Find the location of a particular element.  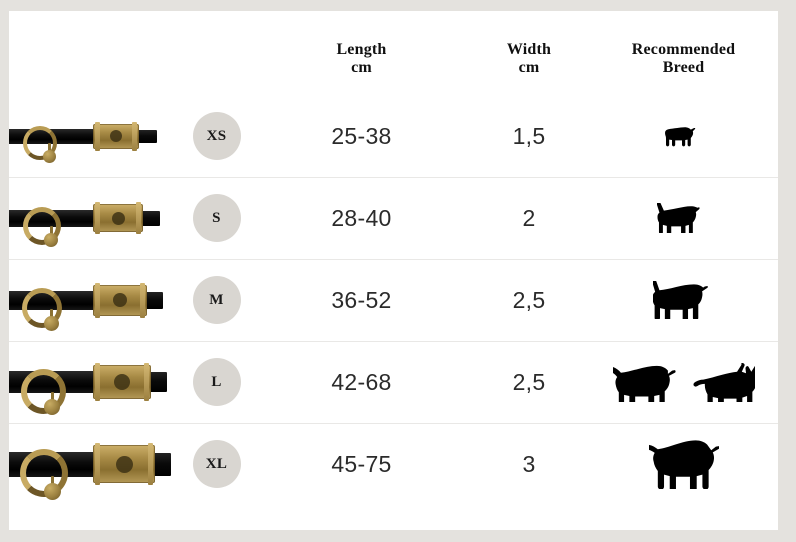

length-cell: 42-68 is located at coordinates (361, 382).